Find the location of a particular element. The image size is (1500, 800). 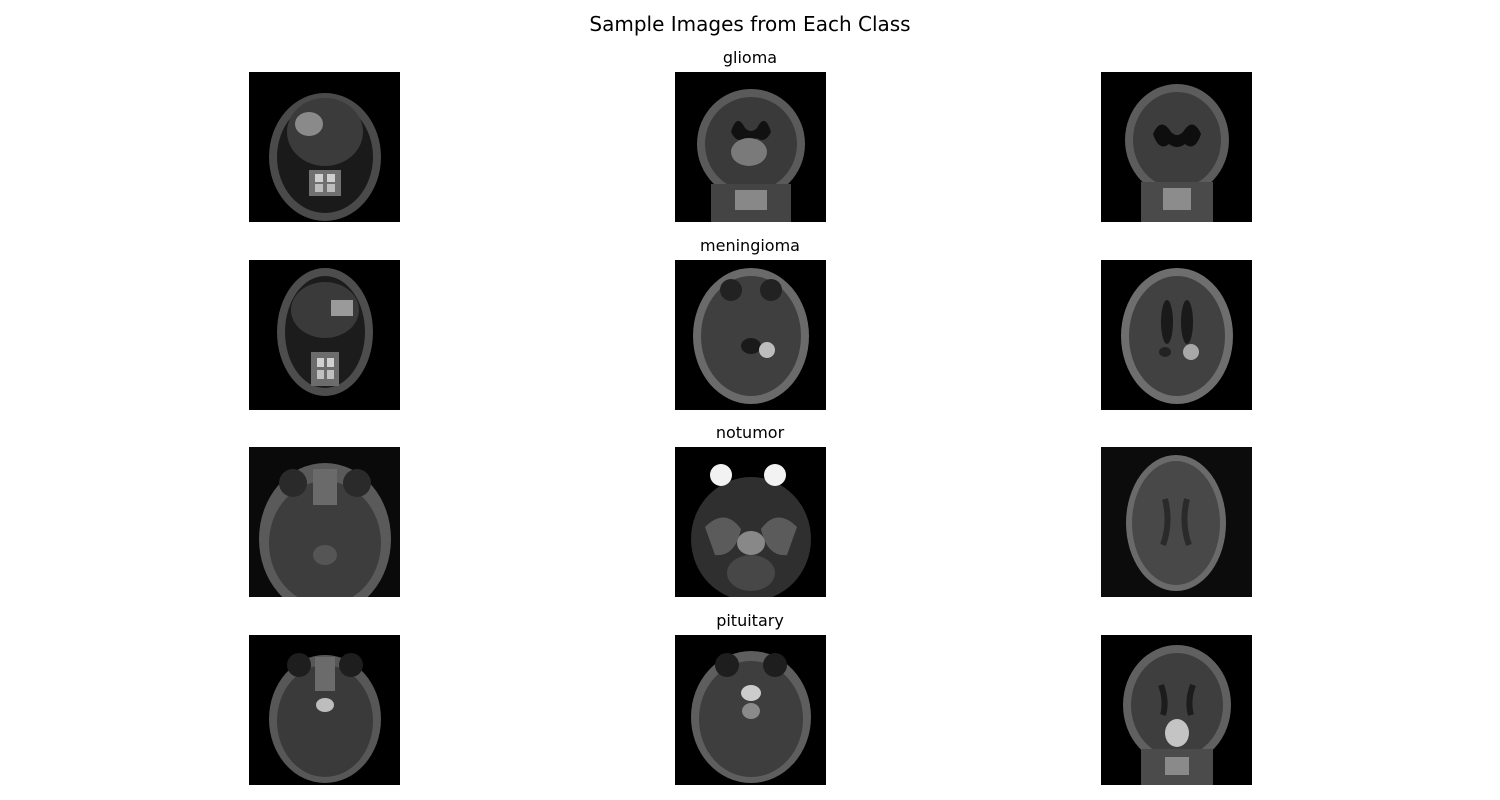

row-title-meningioma: meningioma is located at coordinates (750, 246).